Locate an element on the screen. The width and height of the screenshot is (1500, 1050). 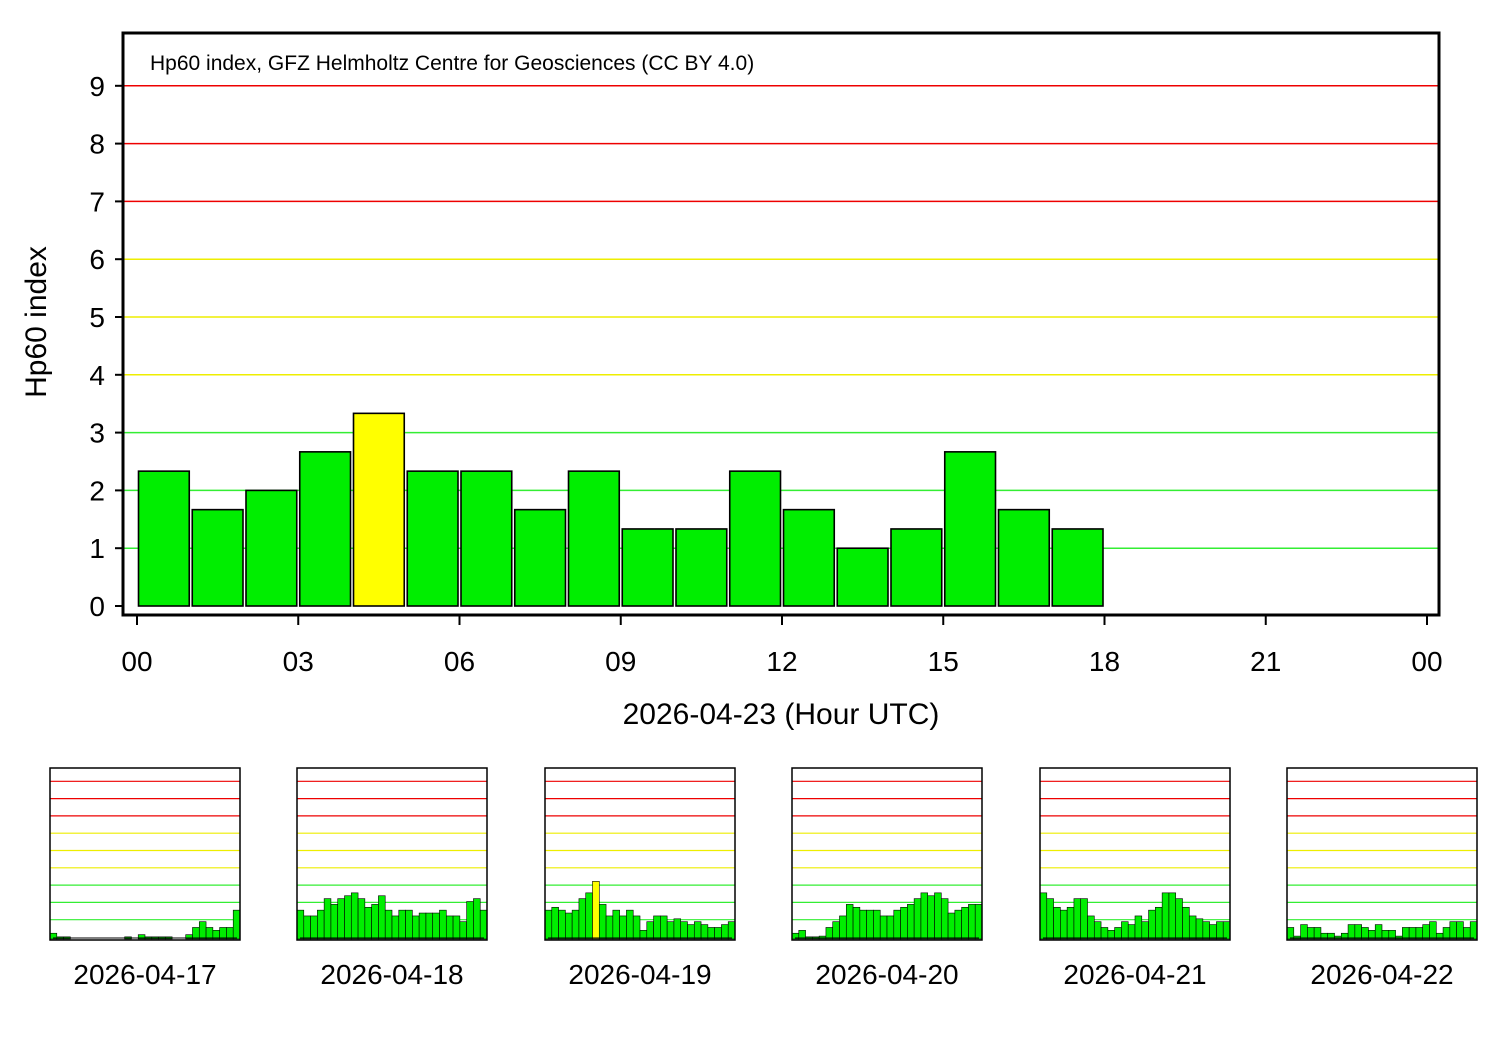
y-tick-label-1: 1 is located at coordinates (97, 548).